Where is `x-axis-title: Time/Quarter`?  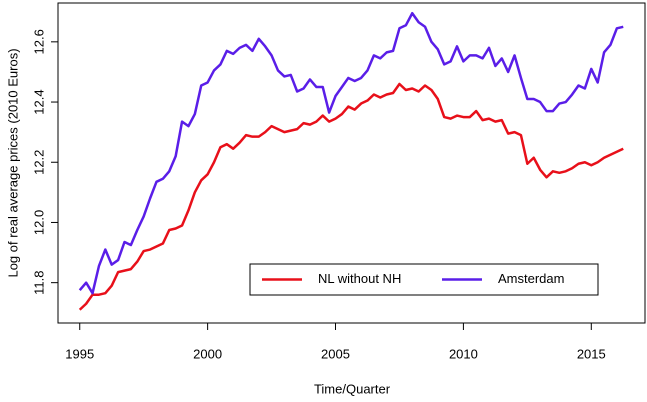
x-axis-title: Time/Quarter is located at coordinates (352, 388).